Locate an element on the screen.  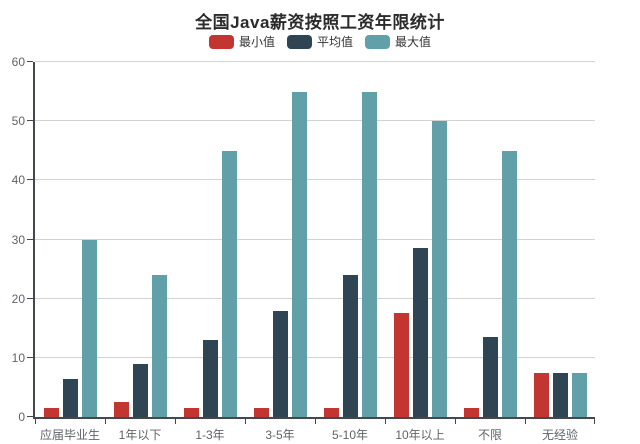
bar-平均值-应届毕业生 is located at coordinates (70, 397).